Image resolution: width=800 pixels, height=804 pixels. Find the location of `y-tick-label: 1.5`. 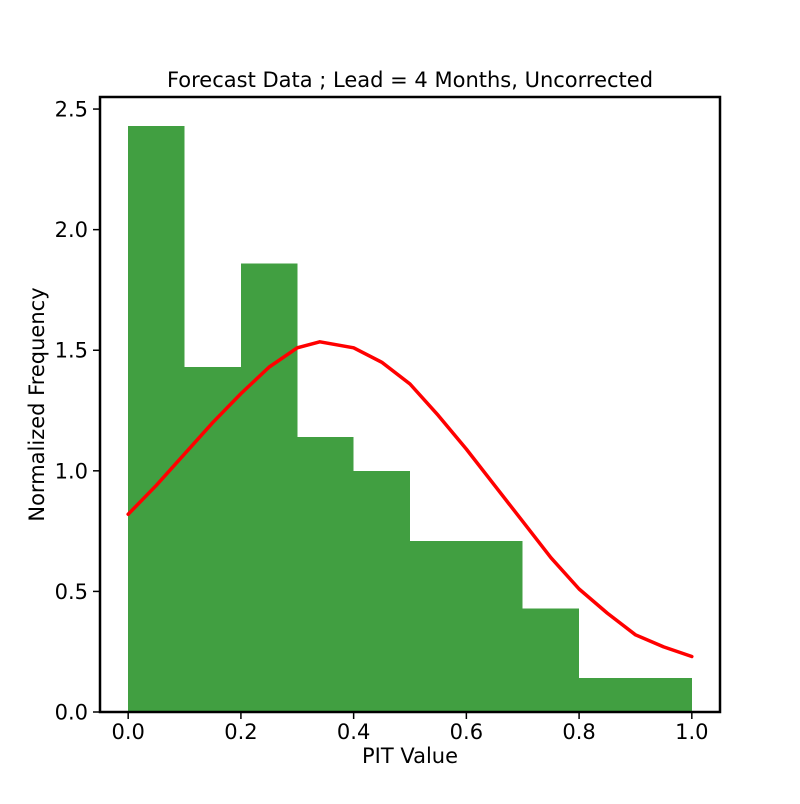

y-tick-label: 1.5 is located at coordinates (71, 351).